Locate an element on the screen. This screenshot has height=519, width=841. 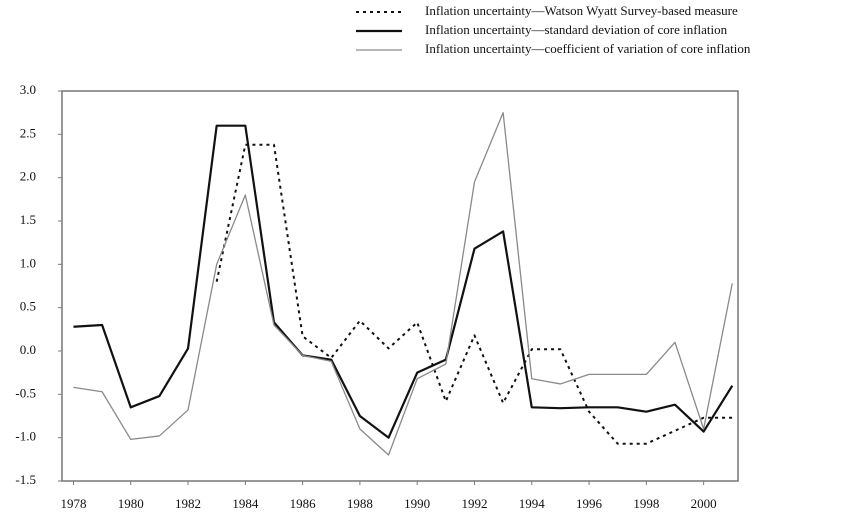
x-tick-label: 1978 is located at coordinates (73, 503).